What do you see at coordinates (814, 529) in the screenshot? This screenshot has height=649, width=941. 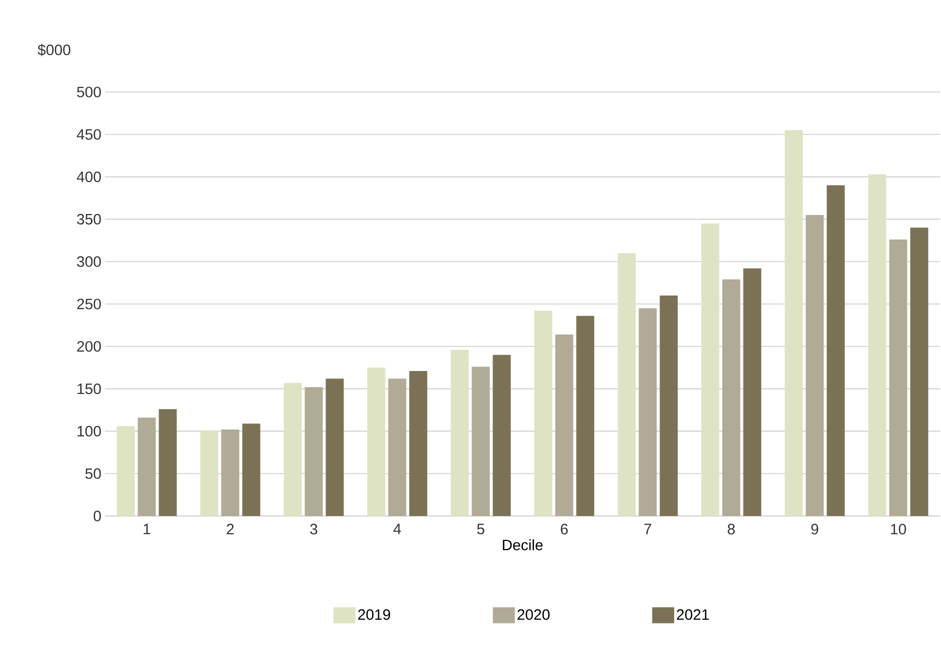 I see `x-tick-label: 9` at bounding box center [814, 529].